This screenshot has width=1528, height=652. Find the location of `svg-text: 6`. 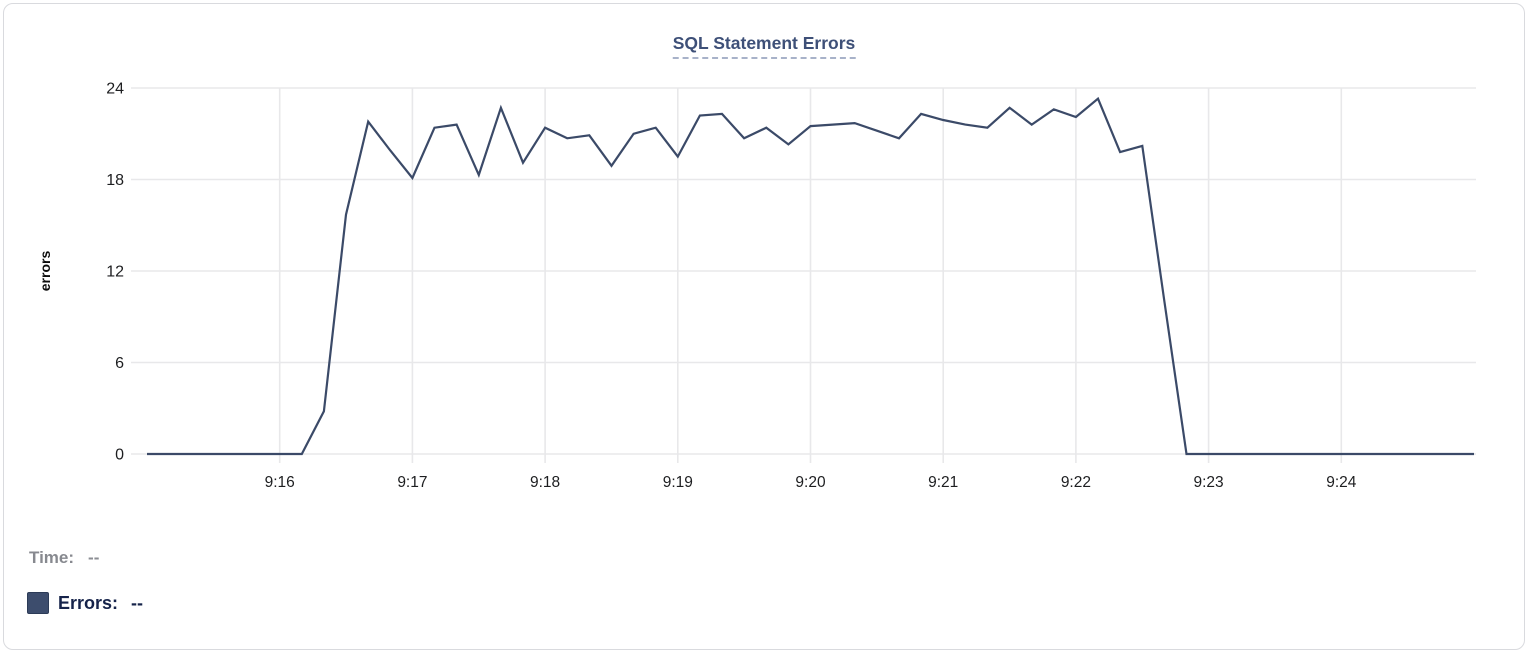

svg-text: 6 is located at coordinates (119, 363).